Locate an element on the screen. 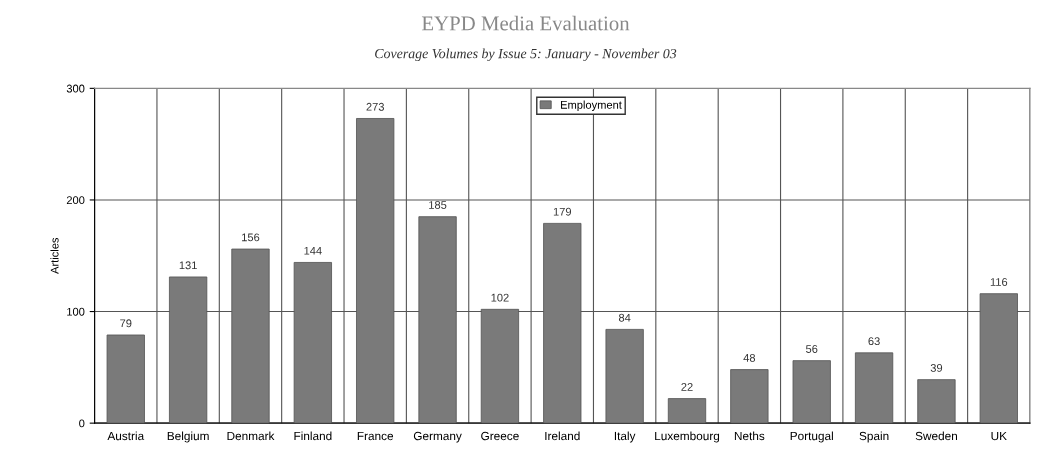 This screenshot has height=465, width=1051. data-label: 144 is located at coordinates (313, 250).